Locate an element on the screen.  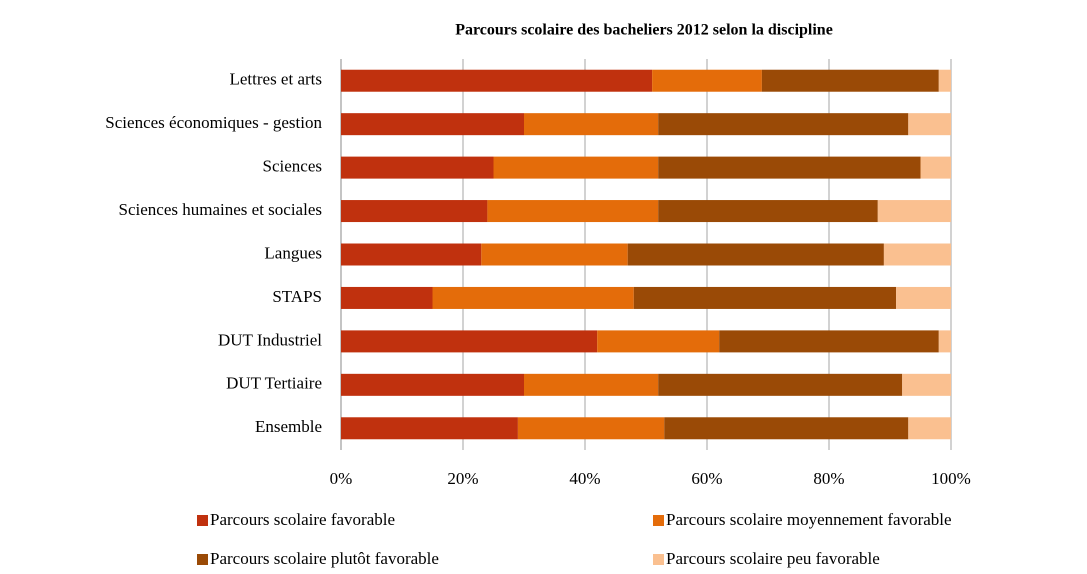
y-tick-label: Sciences humaines et sociales is located at coordinates (220, 209).